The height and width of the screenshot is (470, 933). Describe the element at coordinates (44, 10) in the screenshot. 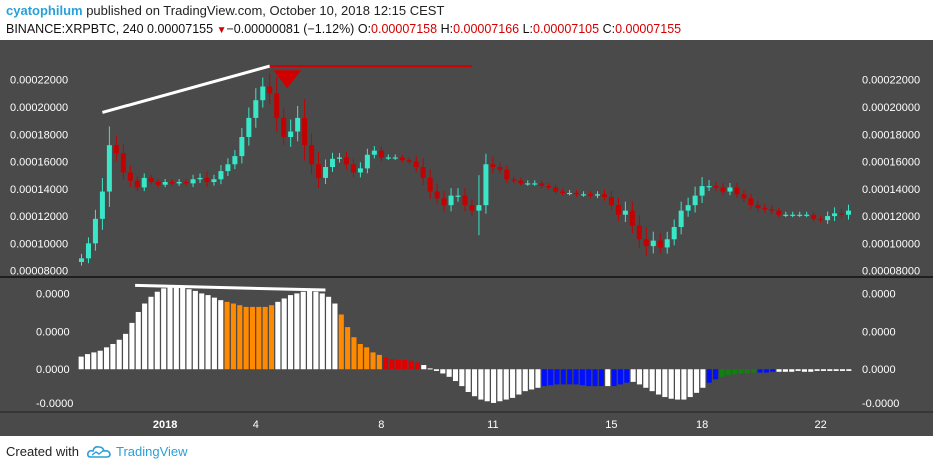

I see `author-name: cyatophilum` at that location.